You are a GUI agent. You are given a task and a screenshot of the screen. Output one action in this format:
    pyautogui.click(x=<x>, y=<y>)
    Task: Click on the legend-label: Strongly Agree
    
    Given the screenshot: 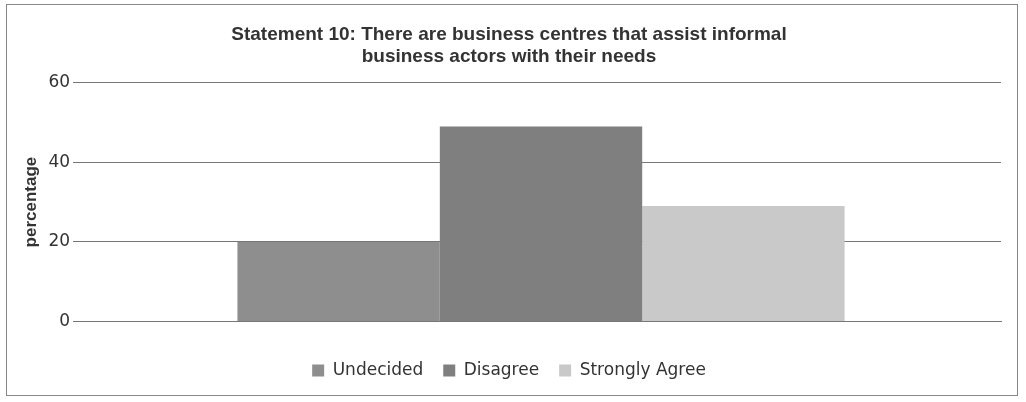 What is the action you would take?
    pyautogui.click(x=642, y=368)
    